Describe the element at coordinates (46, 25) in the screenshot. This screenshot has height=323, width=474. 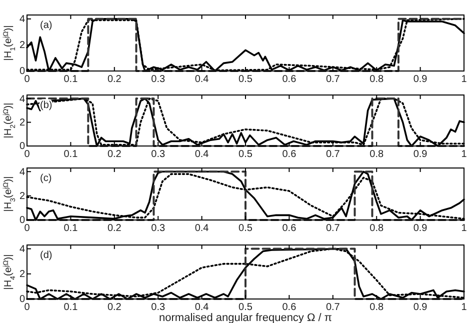
I see `annotation: (a)` at that location.